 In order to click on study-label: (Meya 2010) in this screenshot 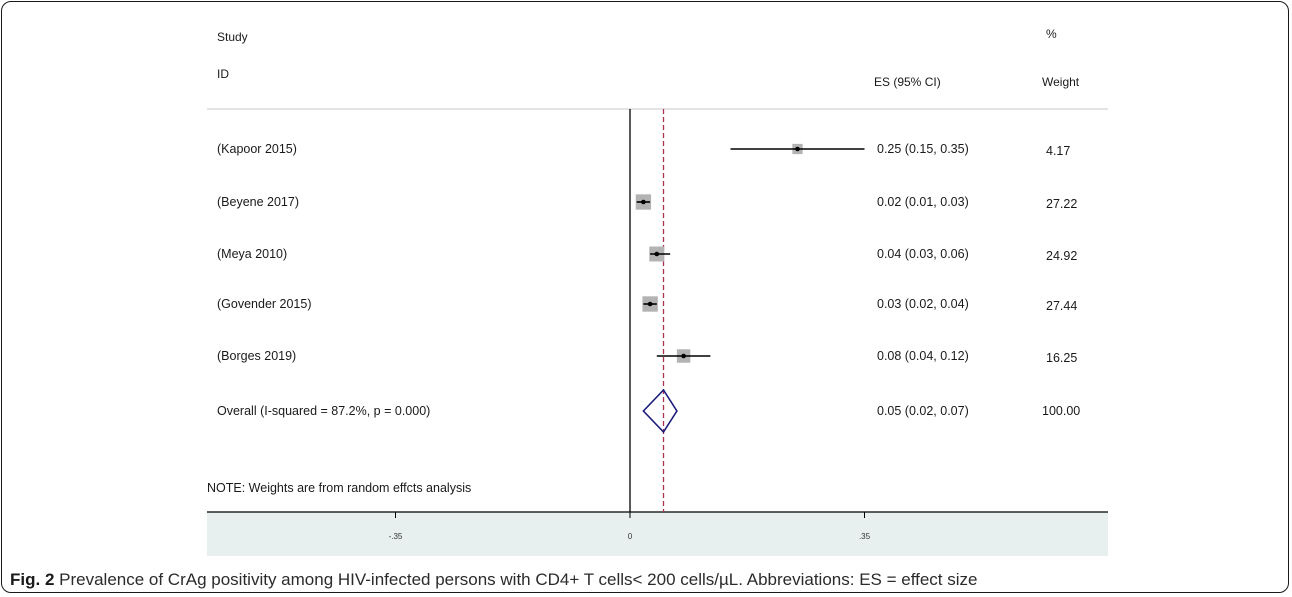, I will do `click(252, 254)`.